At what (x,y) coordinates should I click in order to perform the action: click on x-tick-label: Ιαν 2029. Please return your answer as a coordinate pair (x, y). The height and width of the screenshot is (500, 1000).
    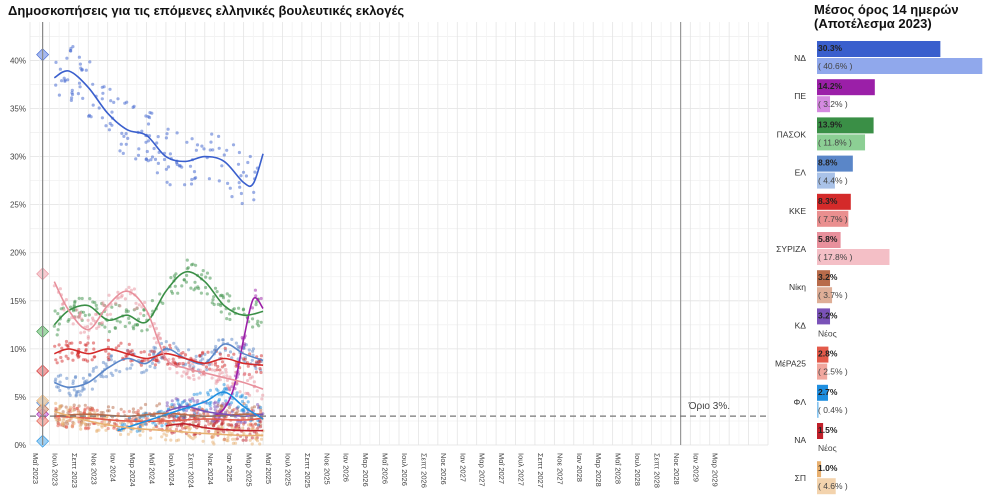
    Looking at the image, I should click on (695, 467).